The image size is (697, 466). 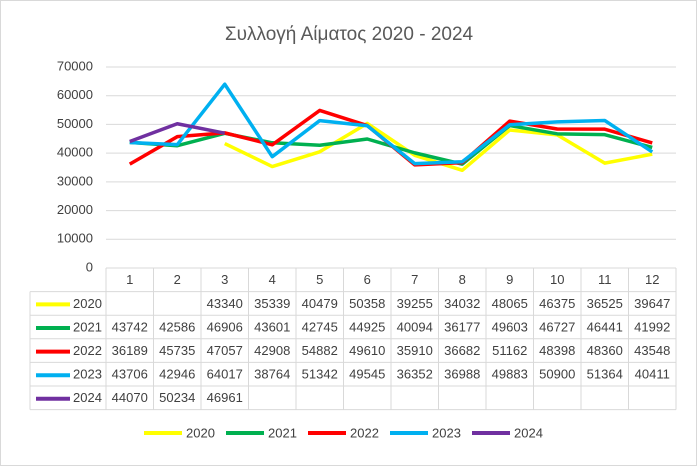 What do you see at coordinates (367, 279) in the screenshot?
I see `x-tick-label: 6` at bounding box center [367, 279].